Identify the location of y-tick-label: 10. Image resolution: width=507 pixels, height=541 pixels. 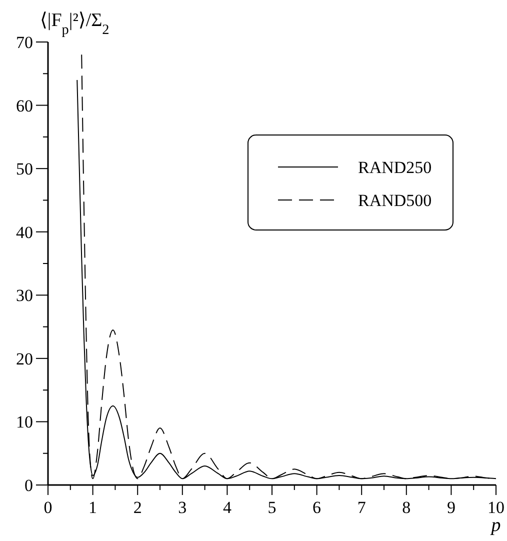
(24, 422).